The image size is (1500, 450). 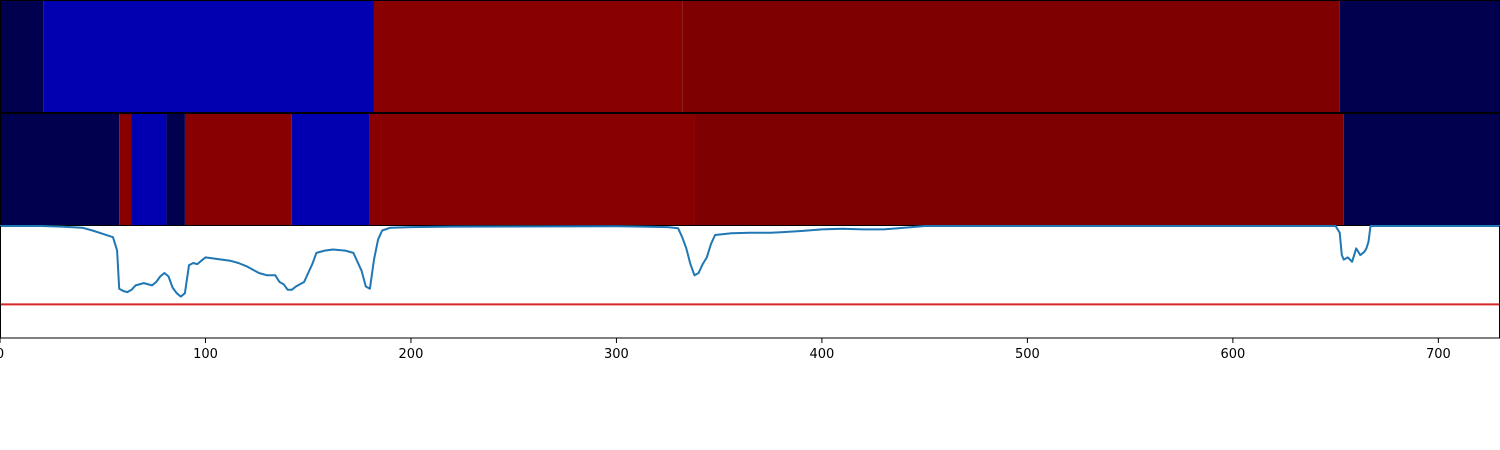 What do you see at coordinates (822, 354) in the screenshot?
I see `x-tick-label-400: 400` at bounding box center [822, 354].